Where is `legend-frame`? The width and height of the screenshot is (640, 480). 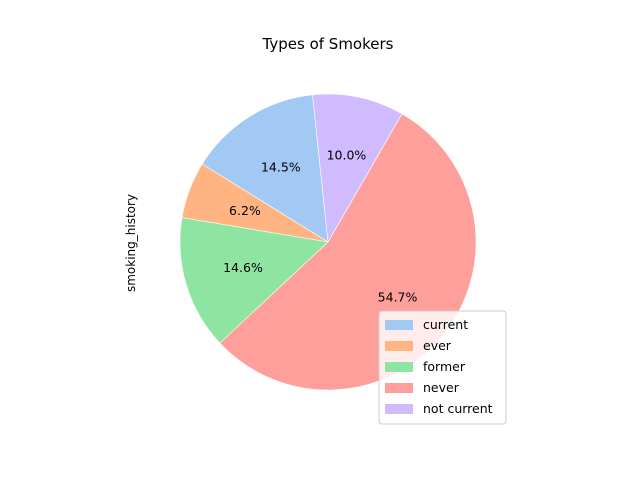
legend-frame is located at coordinates (442, 367).